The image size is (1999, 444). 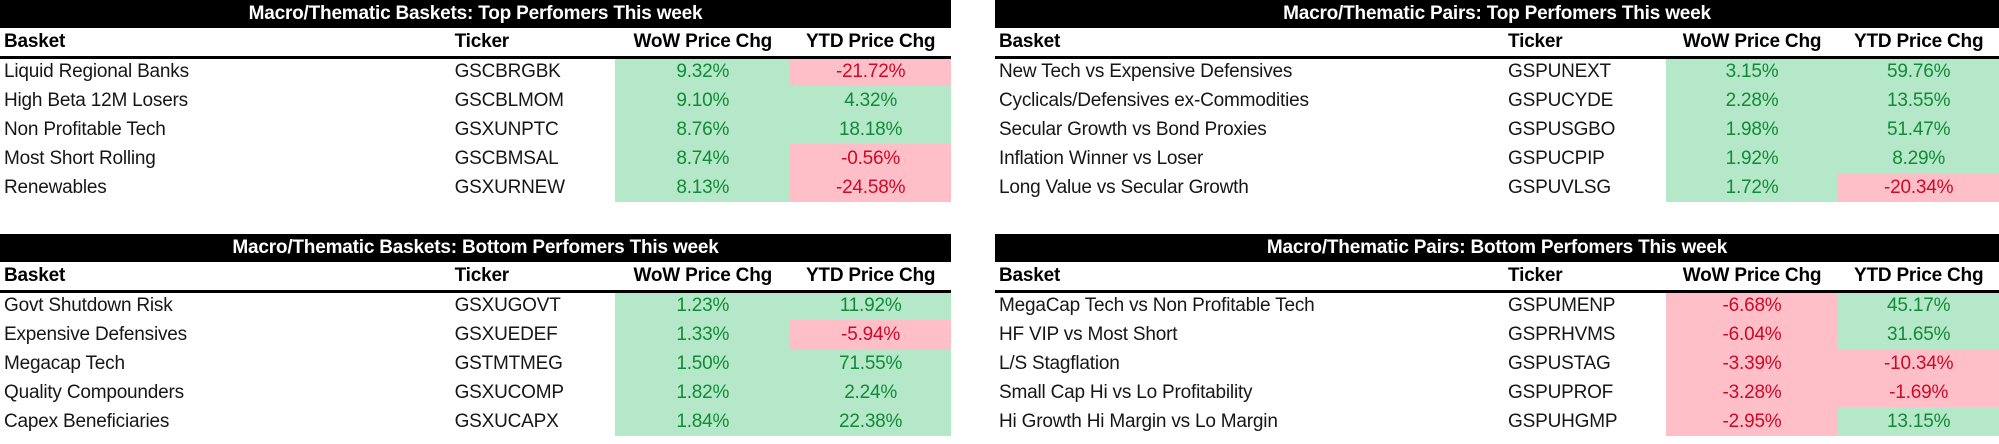 What do you see at coordinates (870, 363) in the screenshot?
I see `ytd-cell: 71.55%` at bounding box center [870, 363].